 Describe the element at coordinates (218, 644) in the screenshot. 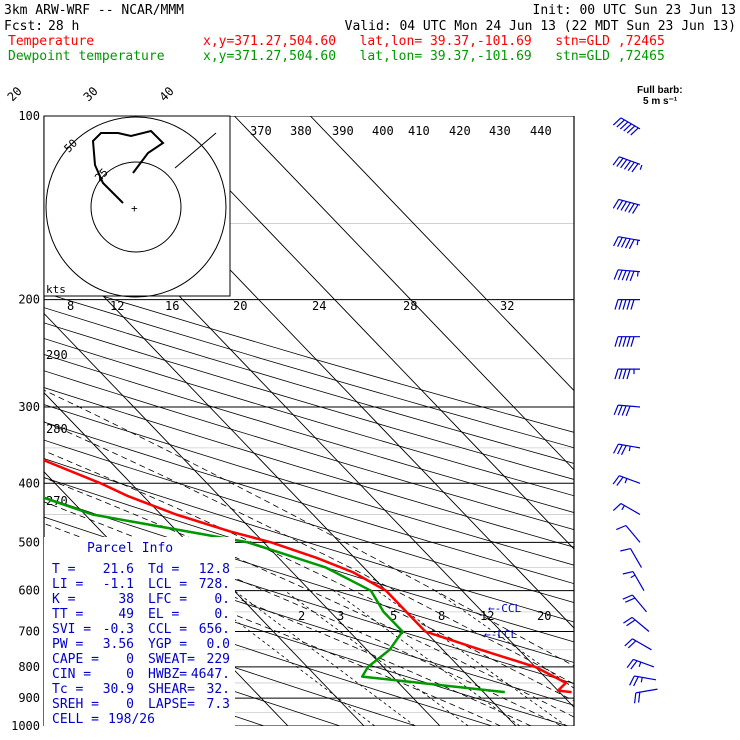

I see `parcel-value: 0.0` at that location.